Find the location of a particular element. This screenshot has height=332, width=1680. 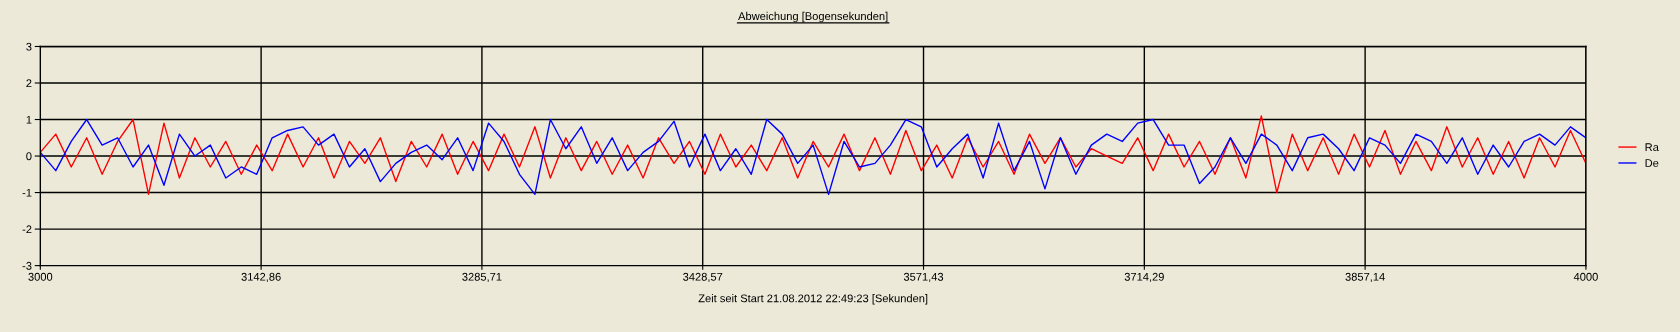

chart-title: Abweichung [Bogensekunden] is located at coordinates (813, 17).